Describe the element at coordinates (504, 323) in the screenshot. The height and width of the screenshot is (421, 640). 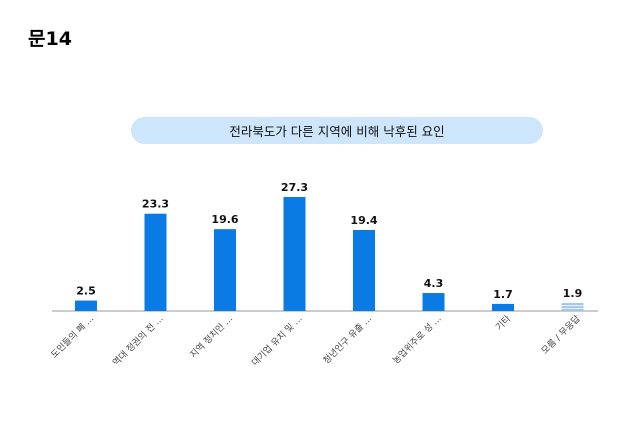
I see `category-label-7: 기타` at that location.